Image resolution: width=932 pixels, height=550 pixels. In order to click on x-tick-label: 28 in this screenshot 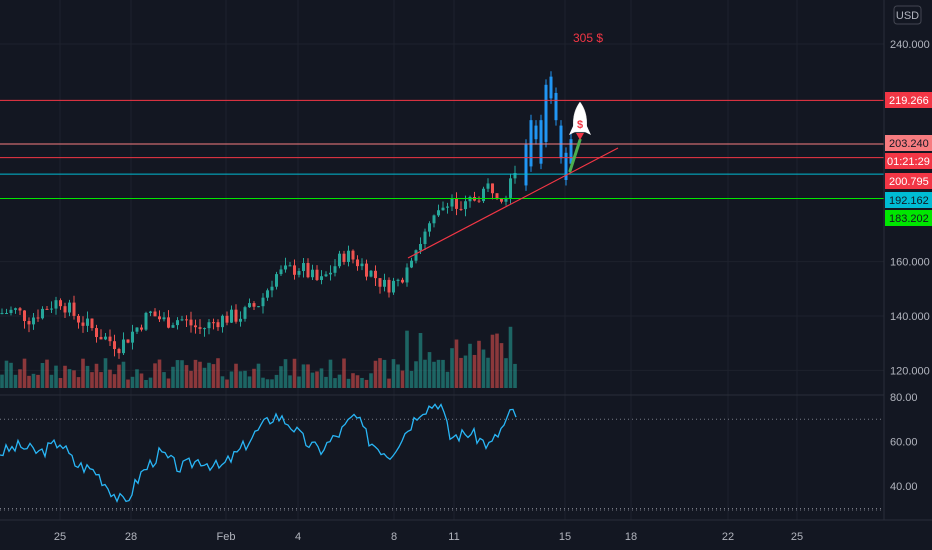, I will do `click(131, 537)`.